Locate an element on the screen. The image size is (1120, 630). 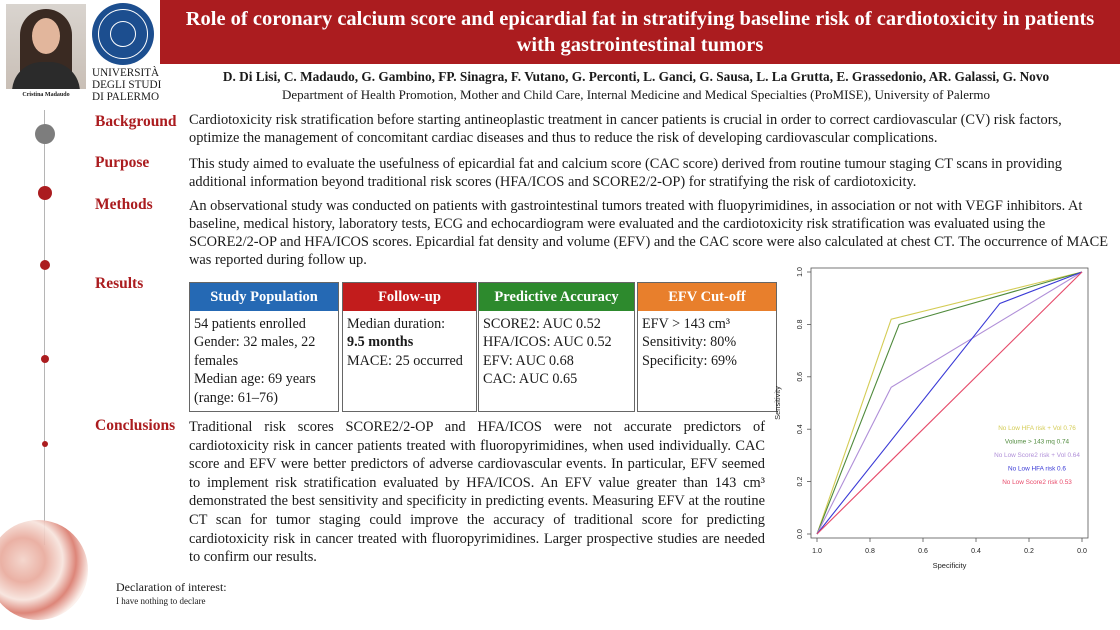
x-tick-label: 0.8 is located at coordinates (870, 551).